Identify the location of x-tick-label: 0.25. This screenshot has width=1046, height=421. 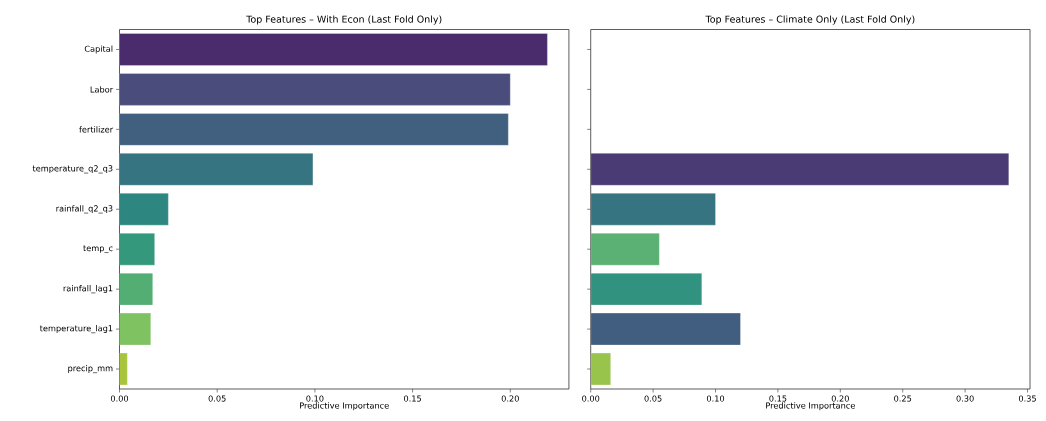
(903, 398).